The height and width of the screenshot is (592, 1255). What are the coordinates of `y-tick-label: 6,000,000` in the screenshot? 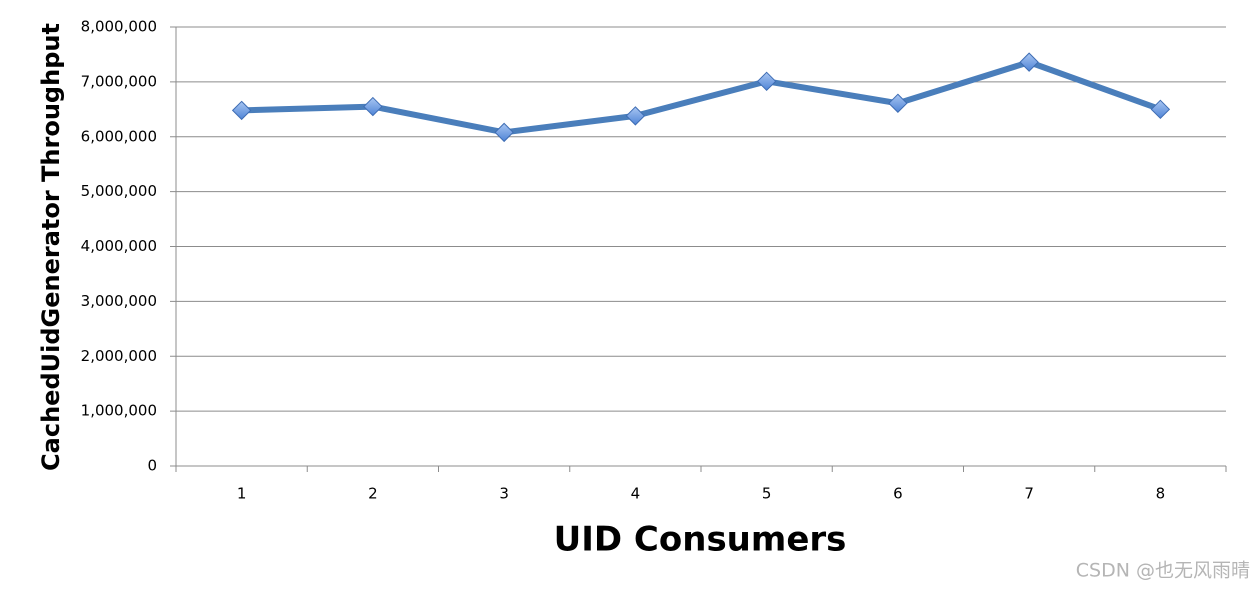 It's located at (119, 136).